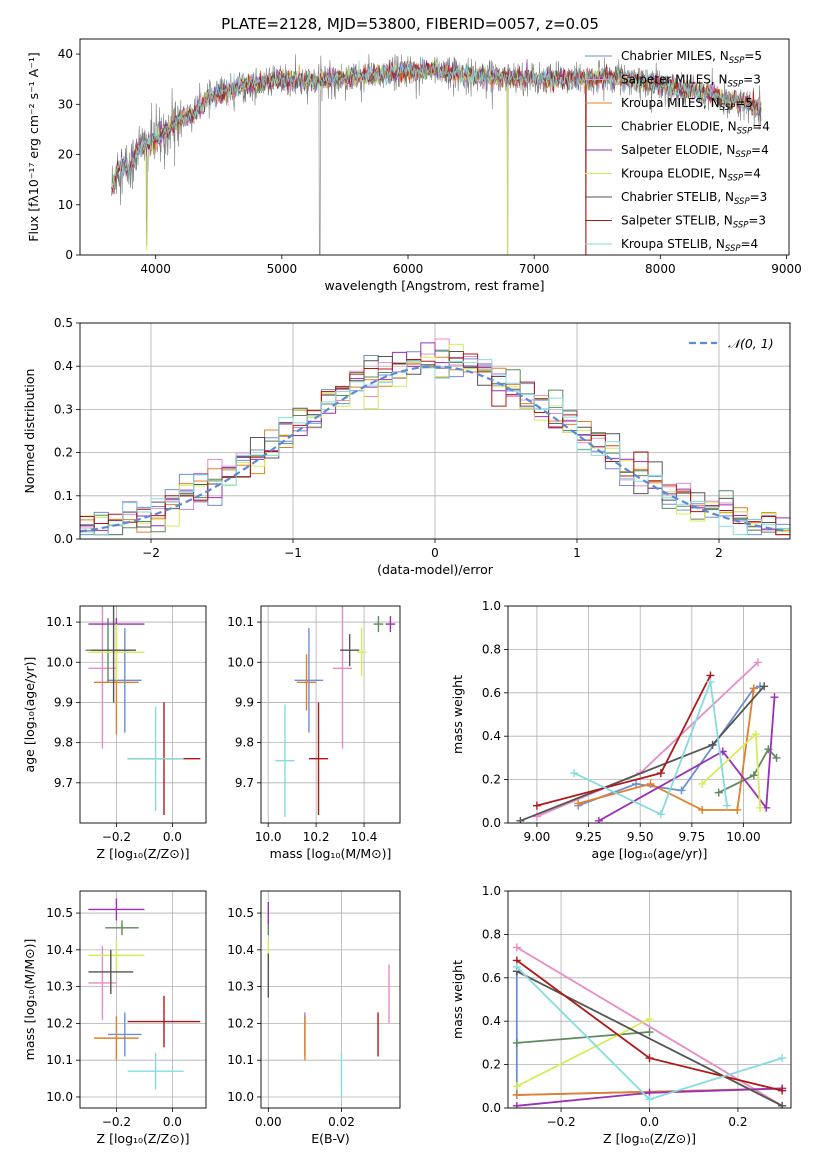 The image size is (819, 1170). I want to click on y-tick-label: 40, so click(65, 54).